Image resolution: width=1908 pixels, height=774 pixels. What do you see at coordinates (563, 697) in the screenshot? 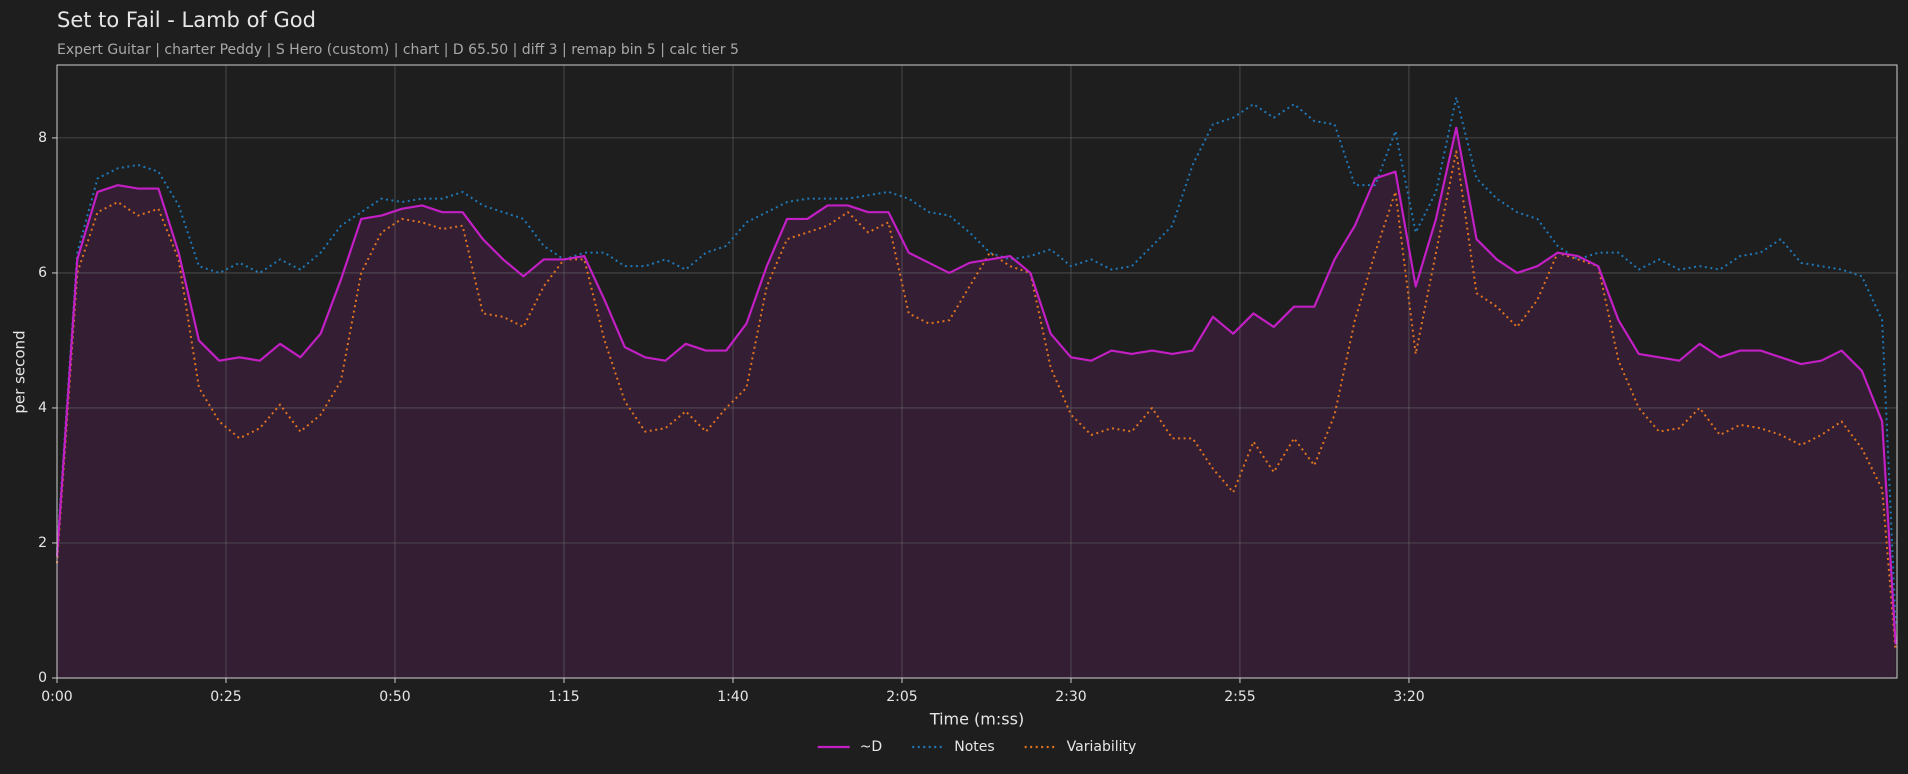
I see `x-tick-label: 1:15` at bounding box center [563, 697].